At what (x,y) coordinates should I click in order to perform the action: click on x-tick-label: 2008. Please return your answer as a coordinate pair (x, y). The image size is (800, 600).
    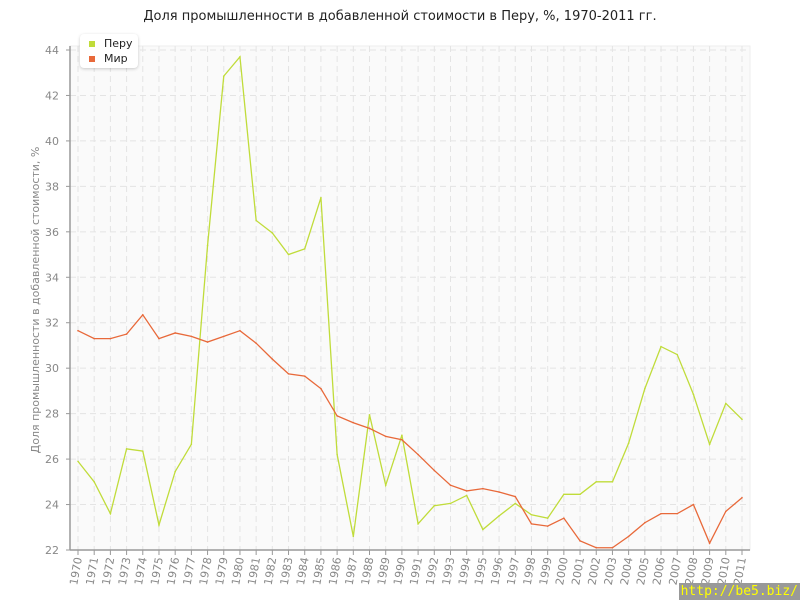
    Looking at the image, I should click on (692, 571).